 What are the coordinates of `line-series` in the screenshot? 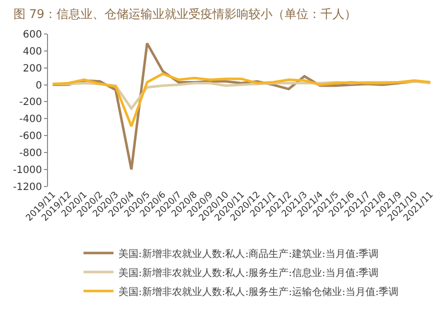 It's located at (241, 100).